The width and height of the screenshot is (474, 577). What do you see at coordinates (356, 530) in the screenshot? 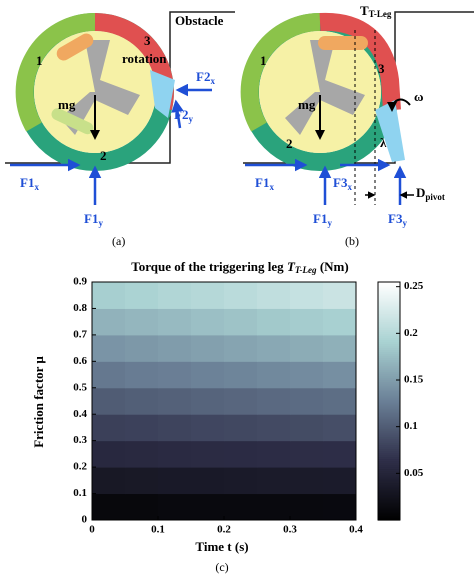
I see `x-tick-label: 0.4` at bounding box center [356, 530].